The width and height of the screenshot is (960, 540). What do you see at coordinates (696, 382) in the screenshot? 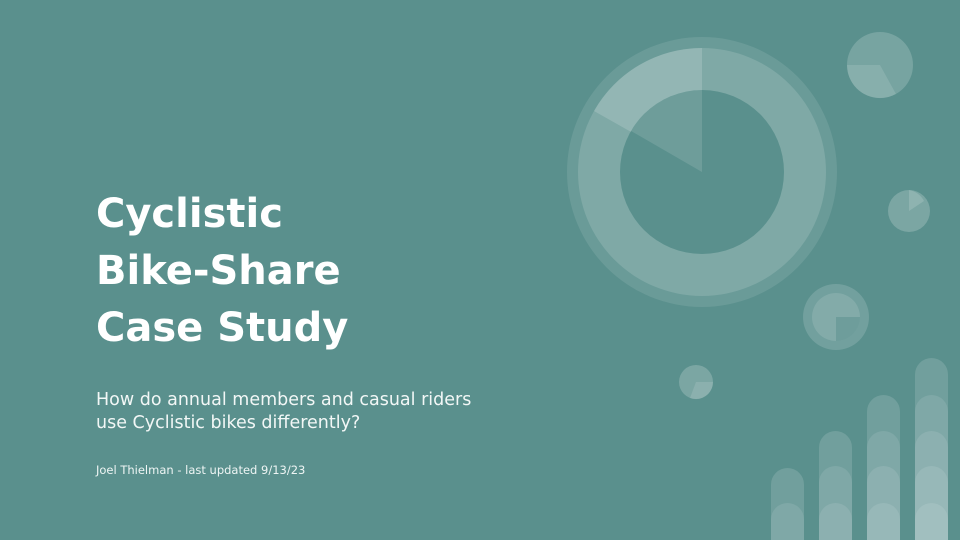
I see `pie-graphic-tiny` at bounding box center [696, 382].